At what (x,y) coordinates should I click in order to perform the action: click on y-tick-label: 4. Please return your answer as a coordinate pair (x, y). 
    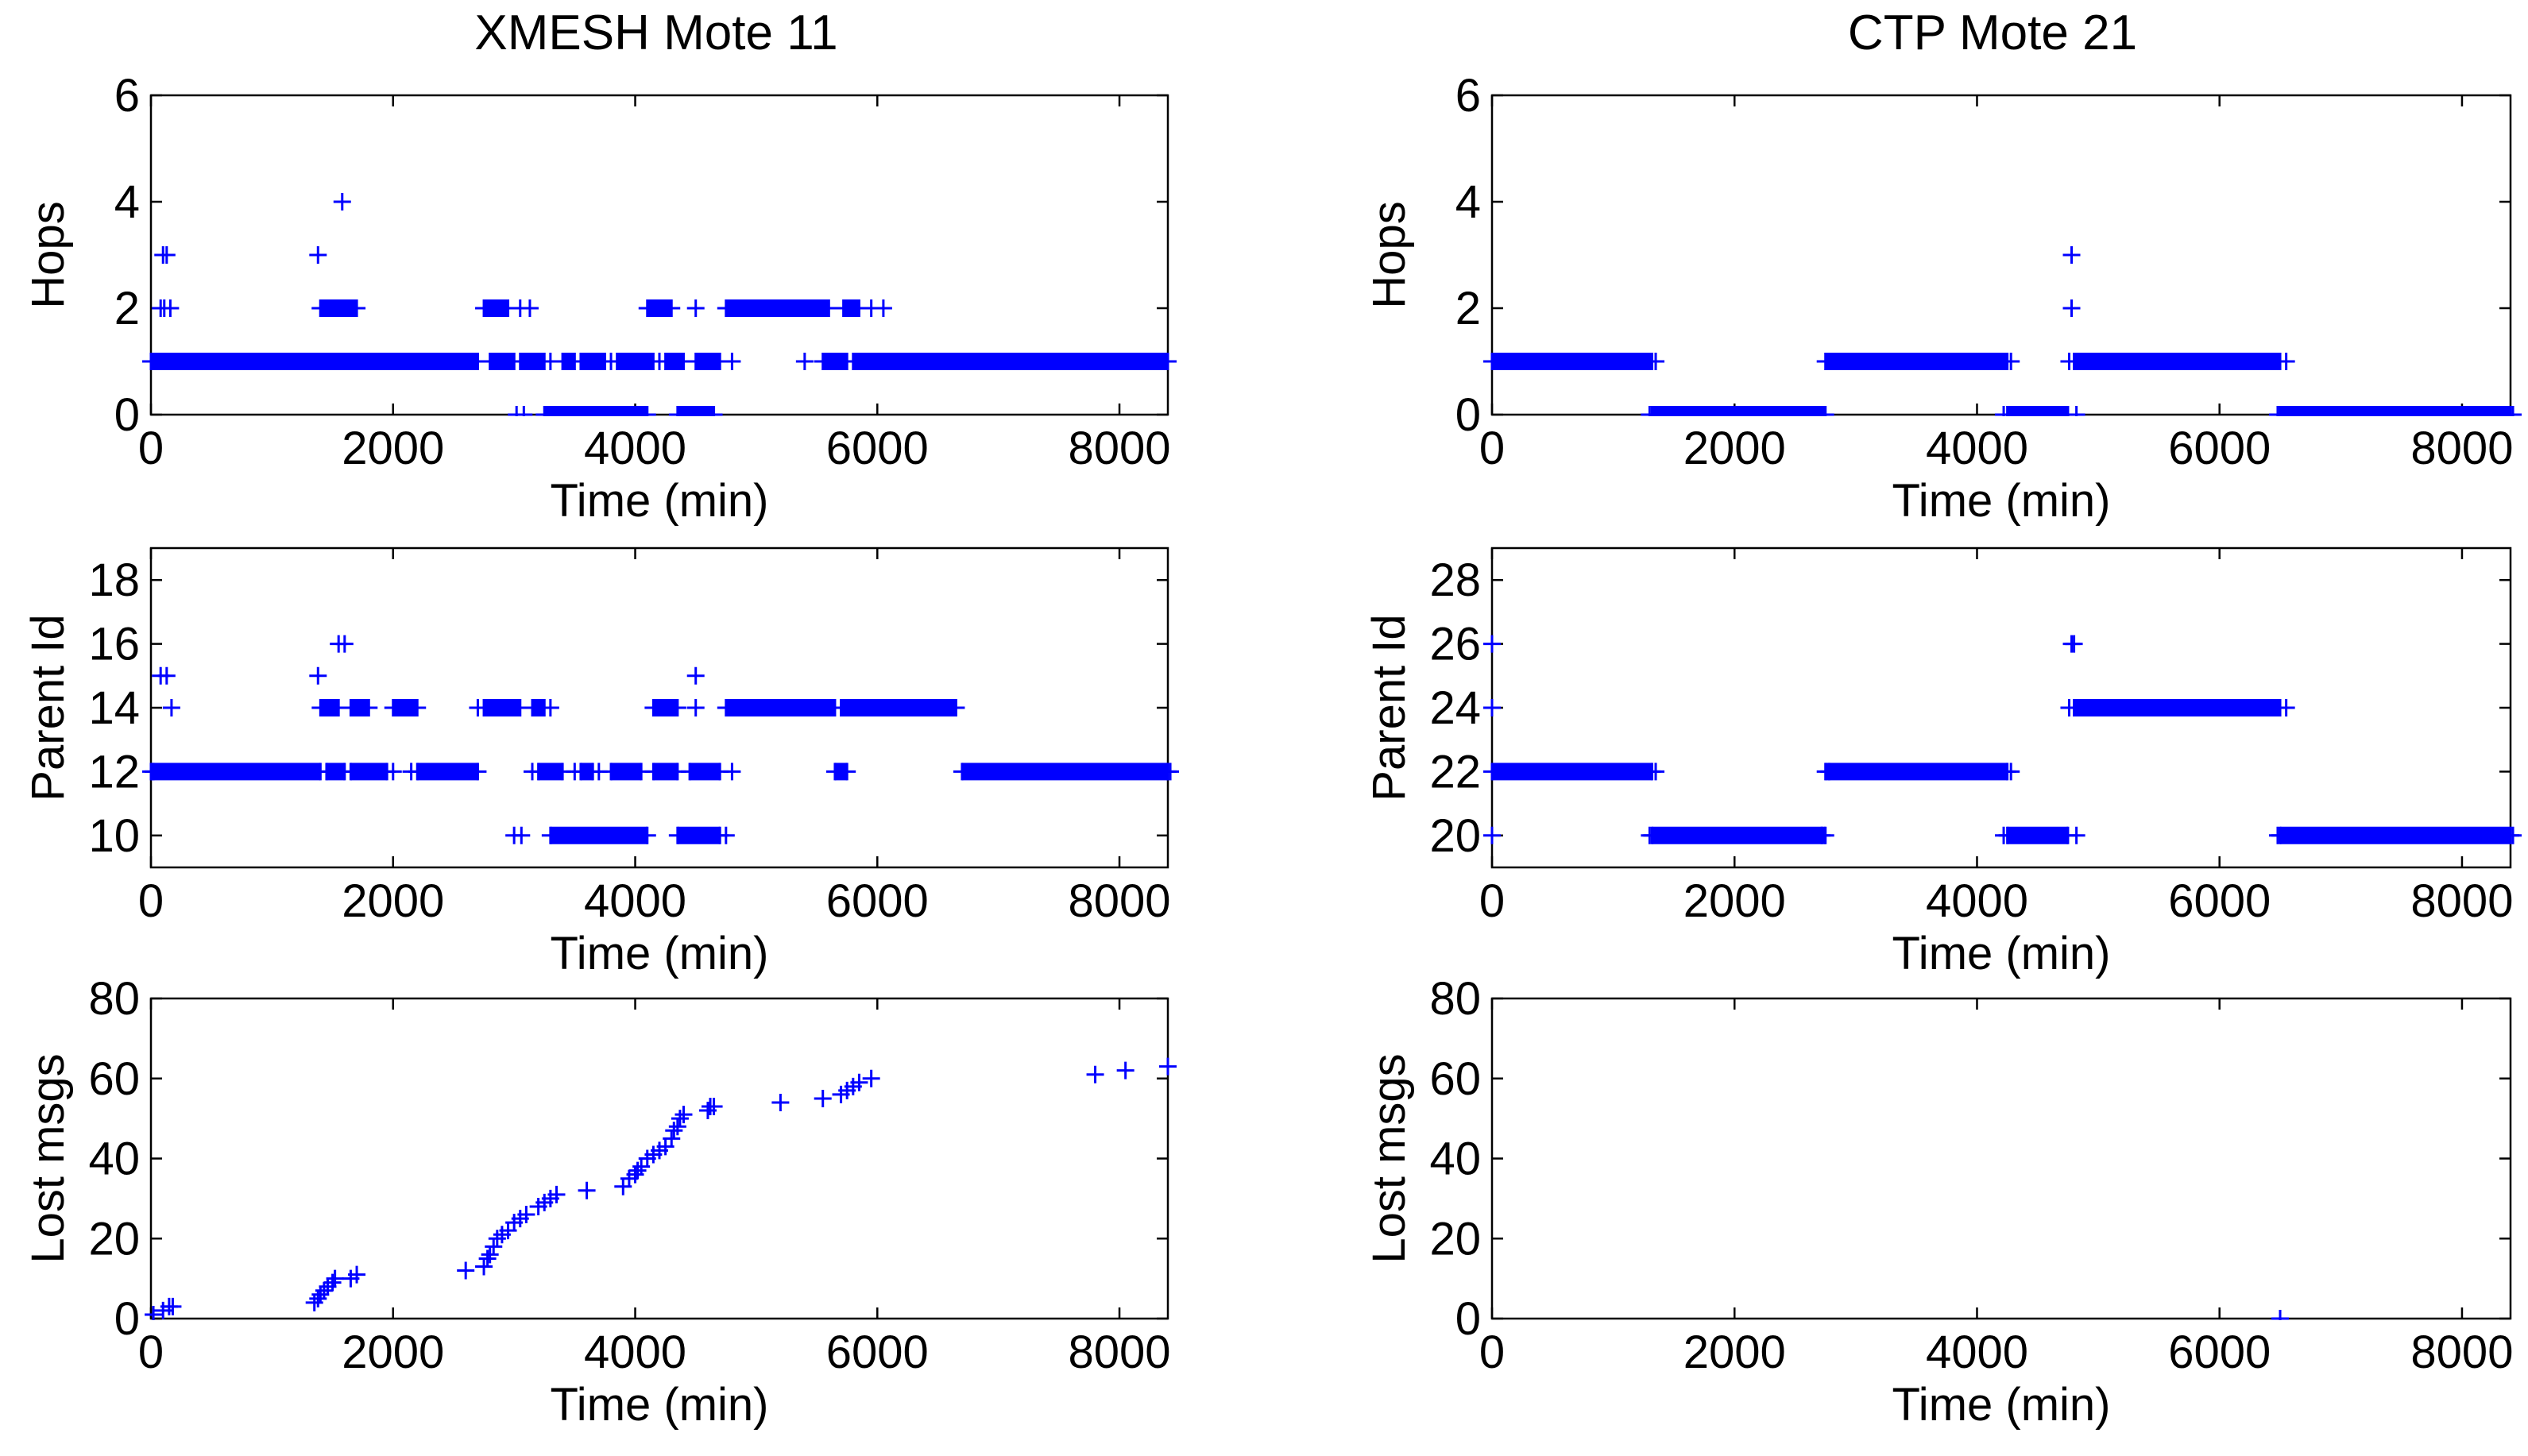
    Looking at the image, I should click on (127, 202).